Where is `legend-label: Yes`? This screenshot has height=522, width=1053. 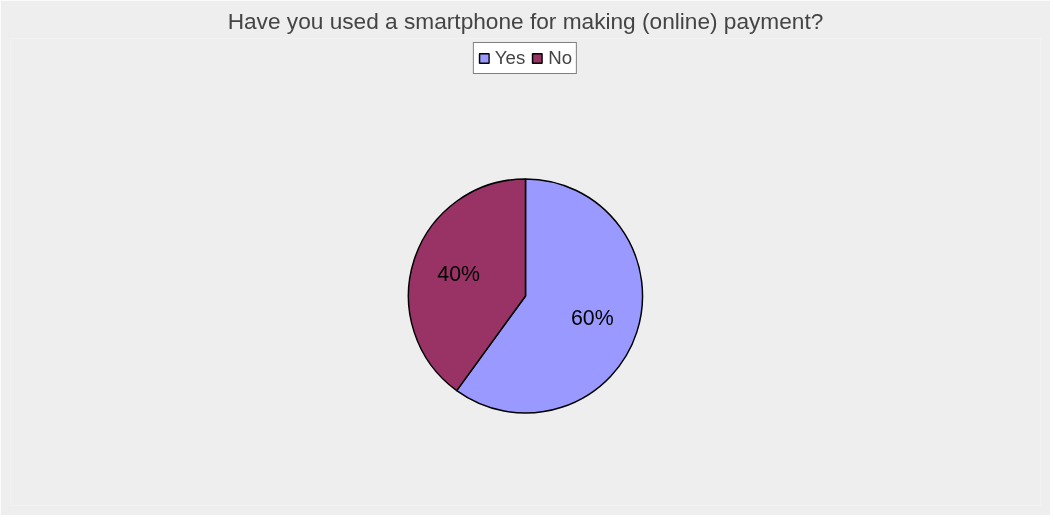
legend-label: Yes is located at coordinates (510, 58).